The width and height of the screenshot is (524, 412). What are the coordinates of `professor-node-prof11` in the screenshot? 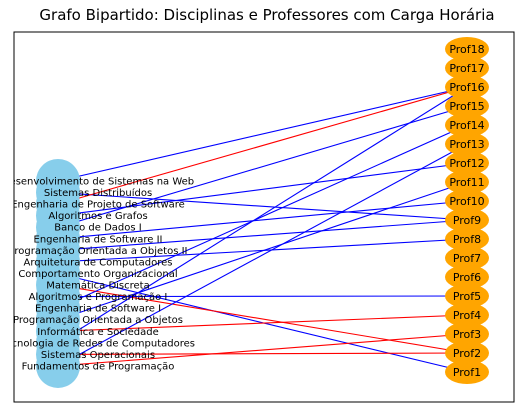 It's located at (467, 182).